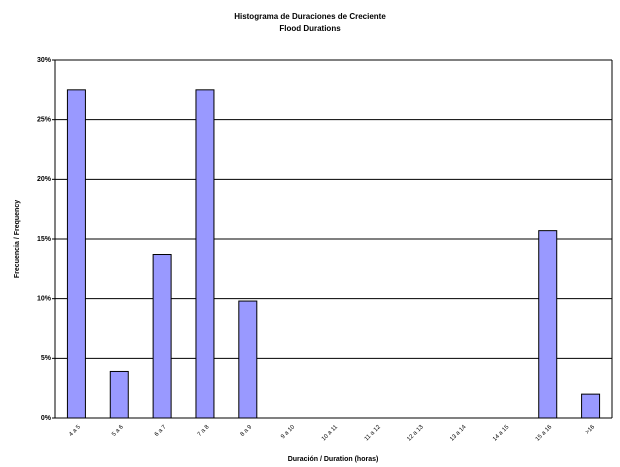 This screenshot has height=467, width=620. I want to click on y-tick-label: 30%, so click(44, 60).